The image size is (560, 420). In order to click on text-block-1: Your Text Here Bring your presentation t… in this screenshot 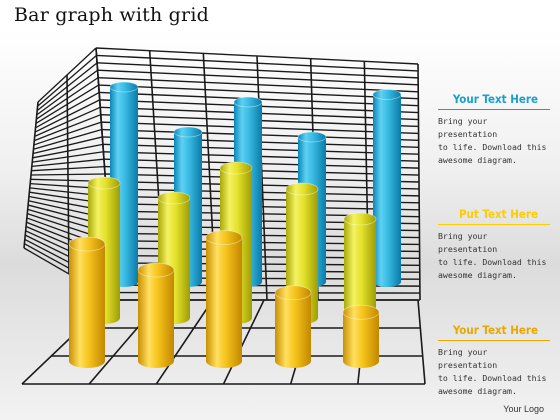, I will do `click(494, 129)`.